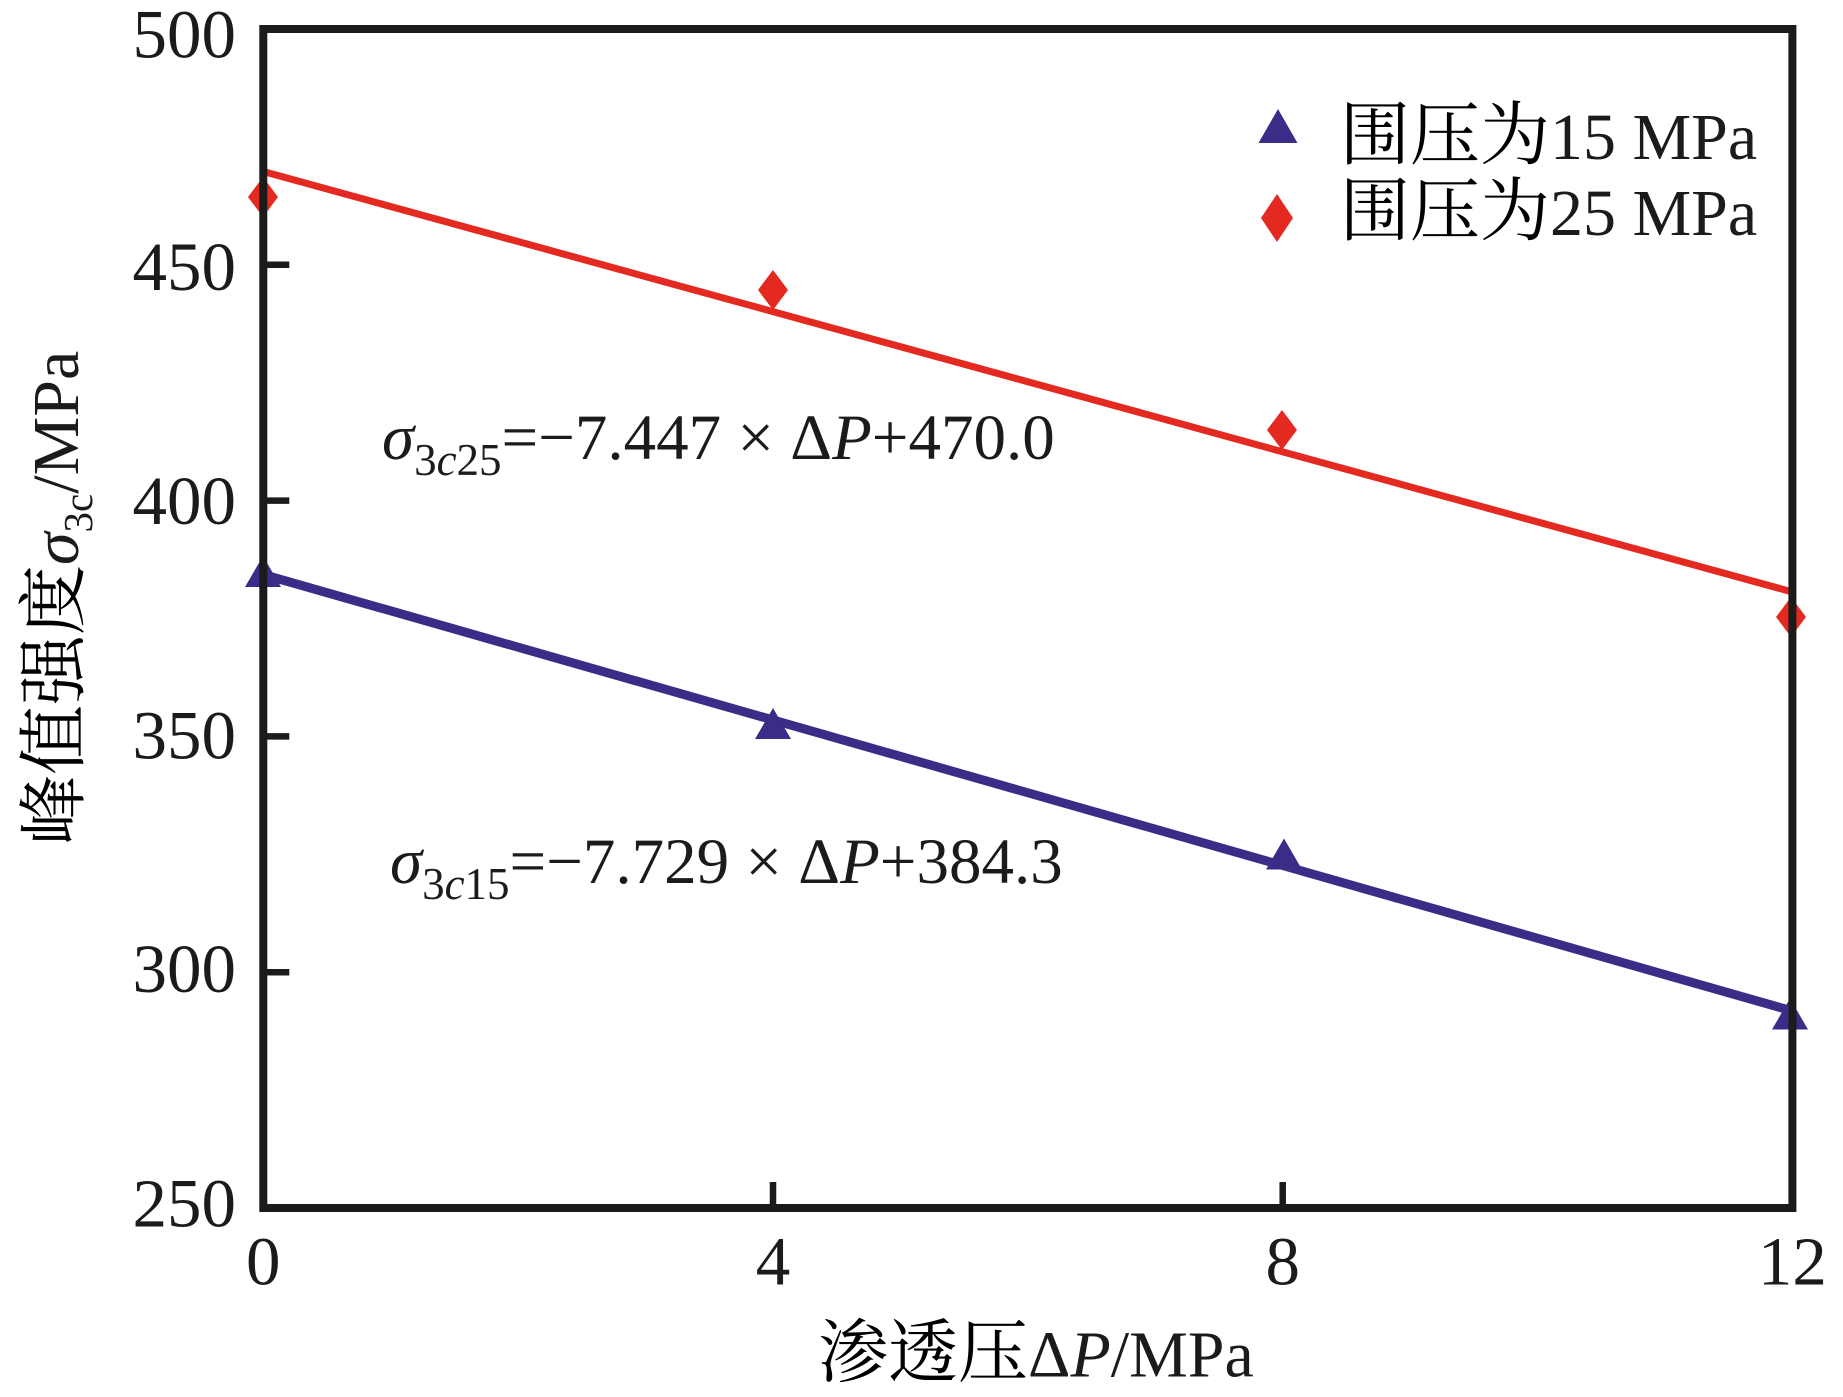 The height and width of the screenshot is (1397, 1843). What do you see at coordinates (726, 867) in the screenshot?
I see `svg-text: σ3c15=−7.729 × ΔP+384.3` at bounding box center [726, 867].